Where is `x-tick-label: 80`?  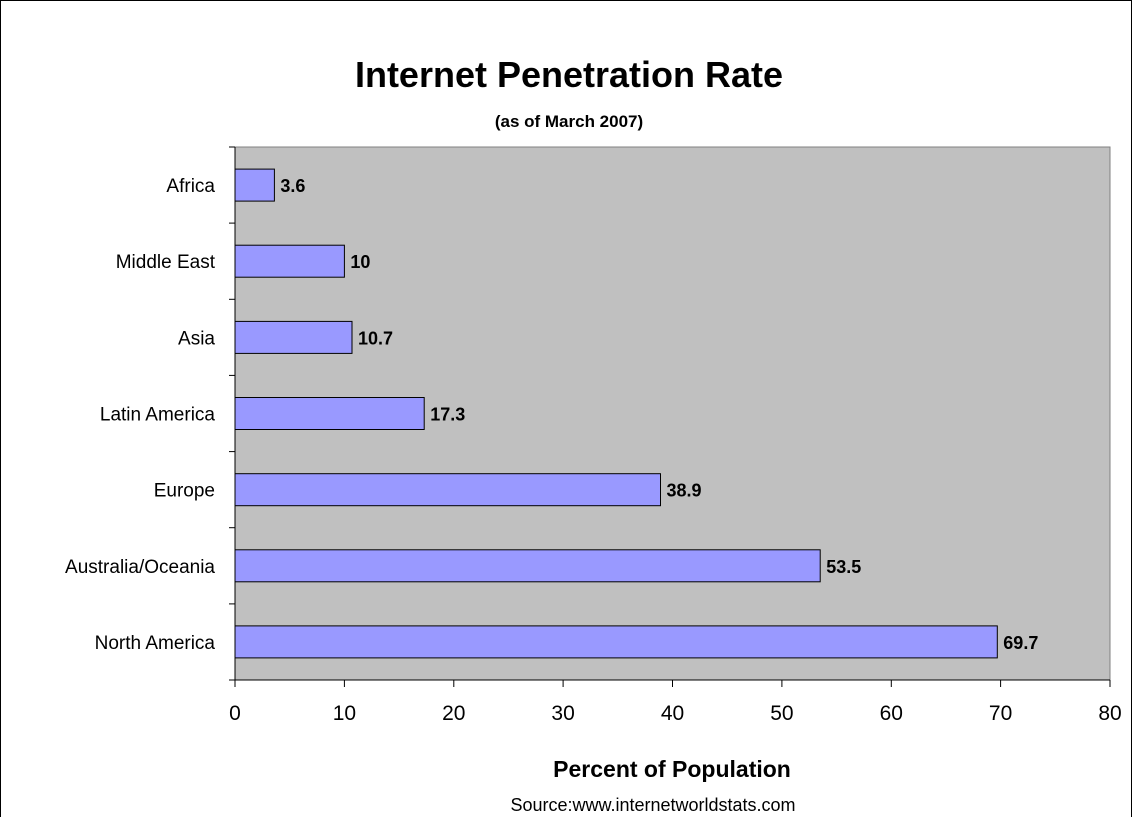
x-tick-label: 80 is located at coordinates (1109, 713).